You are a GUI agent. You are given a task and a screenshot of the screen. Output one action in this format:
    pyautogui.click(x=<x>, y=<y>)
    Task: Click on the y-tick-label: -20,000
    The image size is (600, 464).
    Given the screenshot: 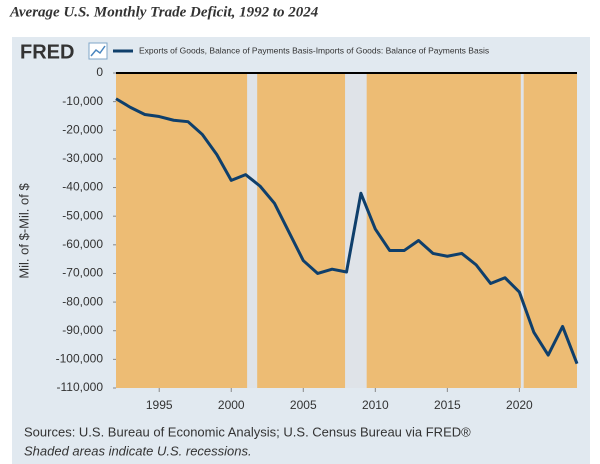 What is the action you would take?
    pyautogui.click(x=82, y=129)
    